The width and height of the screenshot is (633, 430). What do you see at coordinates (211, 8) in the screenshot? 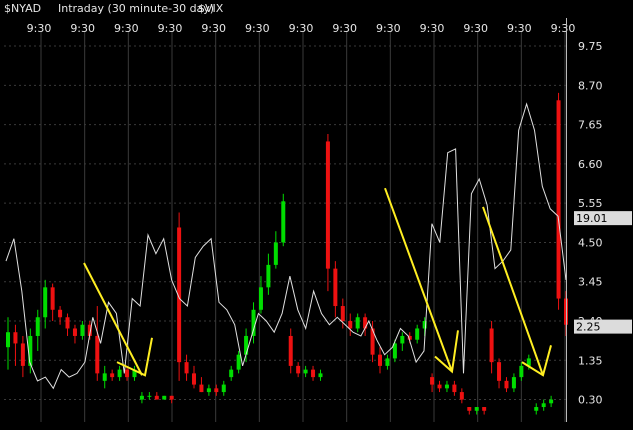
I see `overlay-label: $VIX` at bounding box center [211, 8].